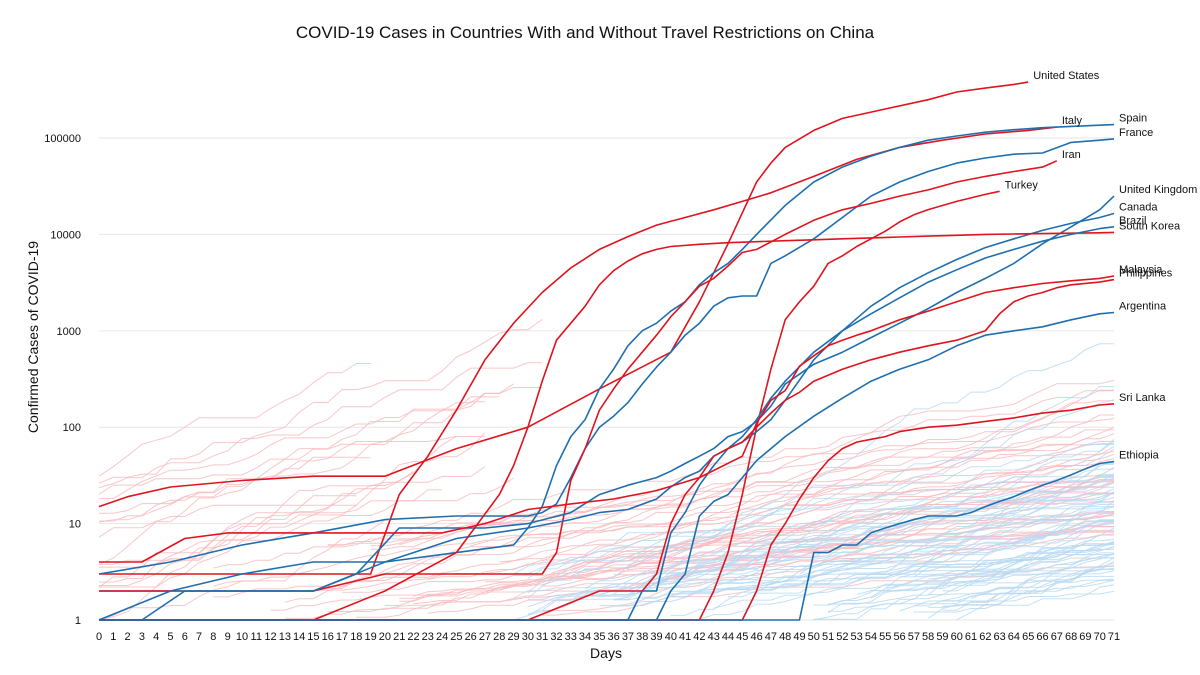  Describe the element at coordinates (62, 380) in the screenshot. I see `y-axis-ticks: 1 10 100 1000 10000 100000` at that location.